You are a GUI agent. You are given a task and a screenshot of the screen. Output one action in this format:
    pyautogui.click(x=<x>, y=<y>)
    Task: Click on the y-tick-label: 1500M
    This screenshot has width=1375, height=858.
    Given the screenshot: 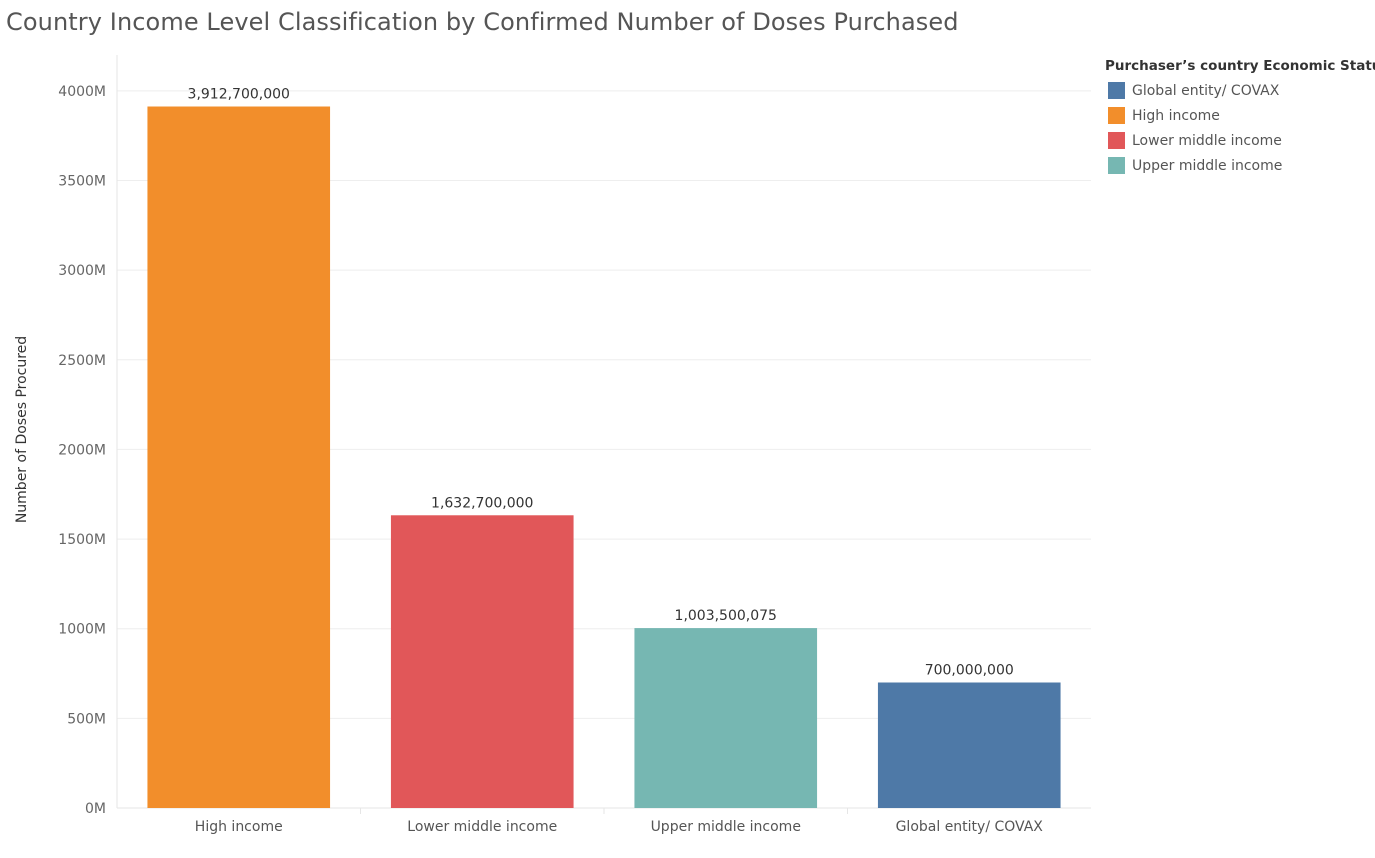 What is the action you would take?
    pyautogui.click(x=82, y=540)
    